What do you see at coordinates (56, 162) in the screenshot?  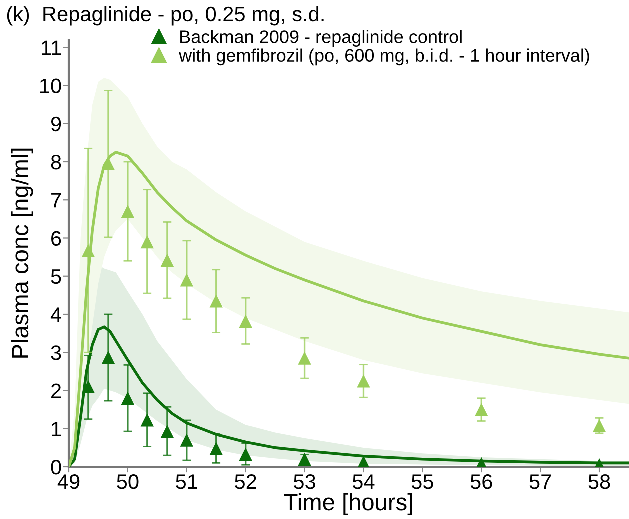 I see `y-tick-label: 8` at bounding box center [56, 162].